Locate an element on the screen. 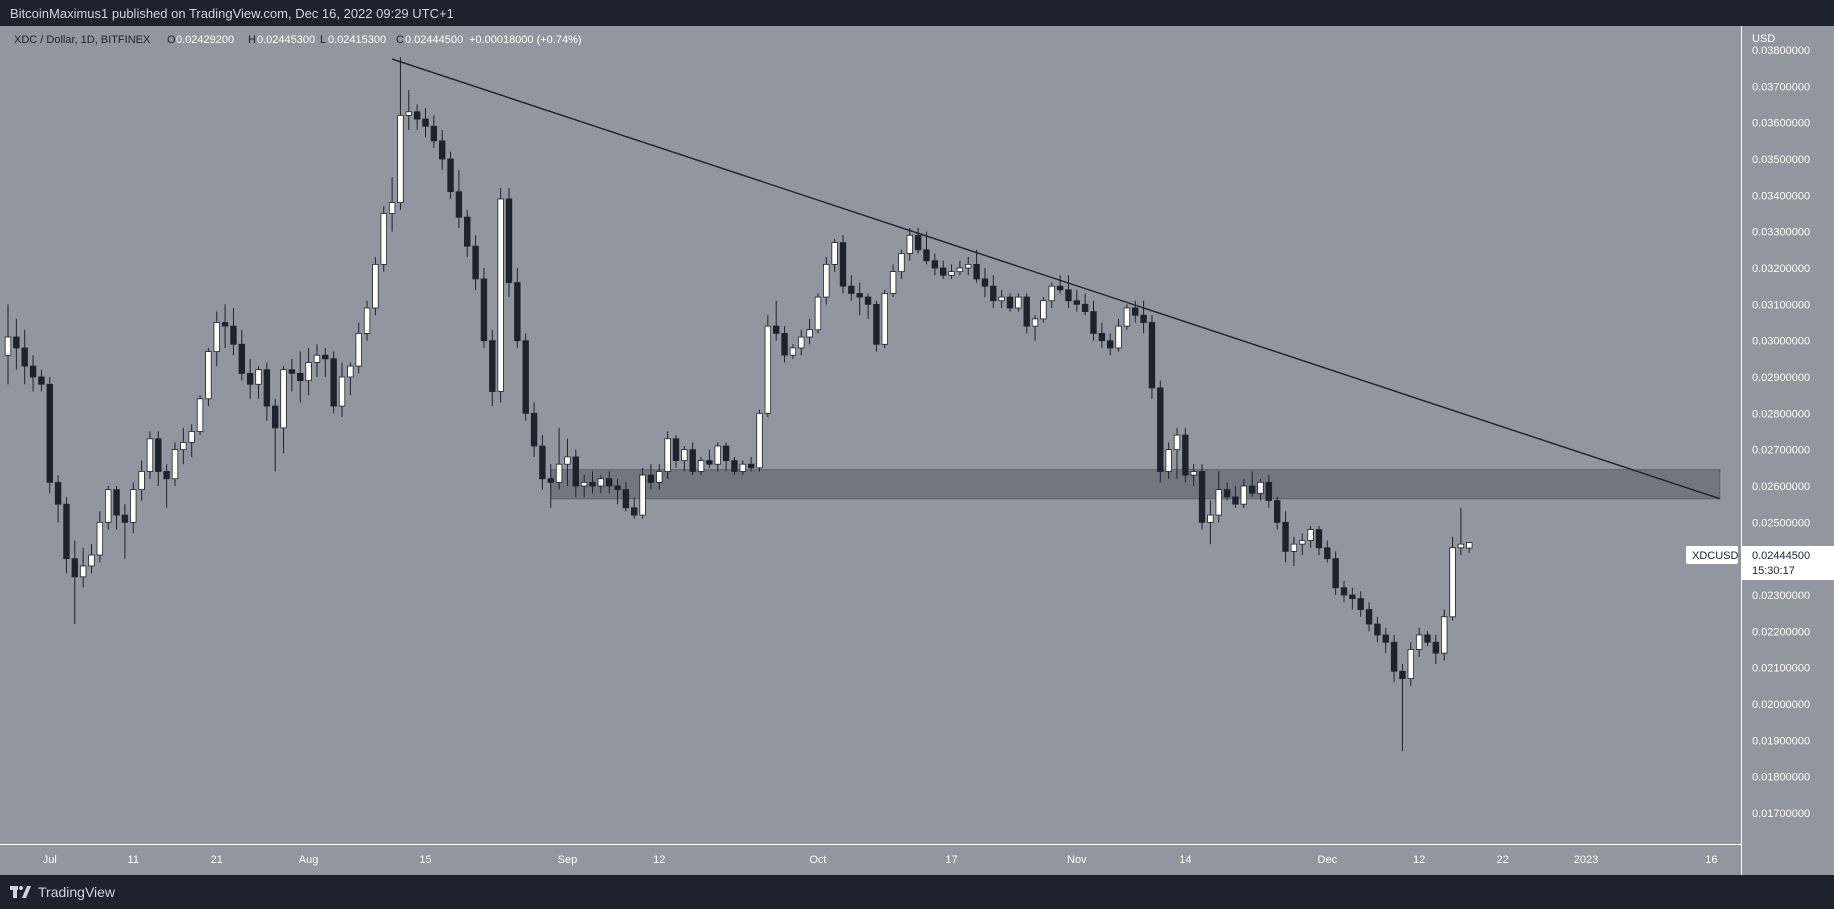 The height and width of the screenshot is (909, 1834). tradingview-logo-icon is located at coordinates (20, 892).